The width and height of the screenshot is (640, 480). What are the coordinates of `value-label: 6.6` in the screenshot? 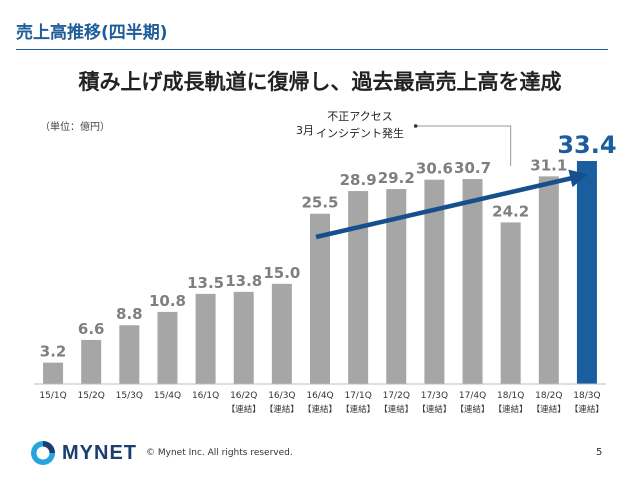 It's located at (91, 329).